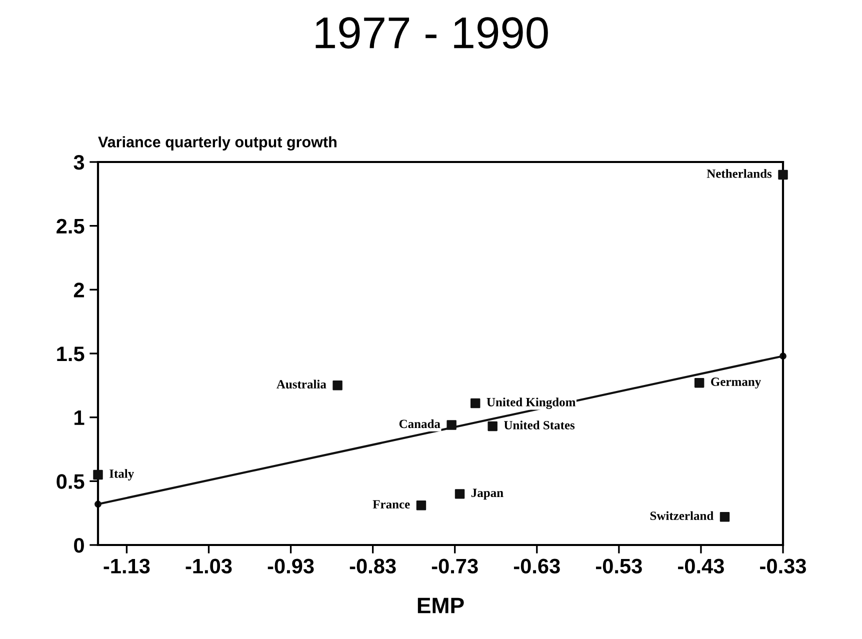  Describe the element at coordinates (487, 494) in the screenshot. I see `annotation: Japan` at that location.